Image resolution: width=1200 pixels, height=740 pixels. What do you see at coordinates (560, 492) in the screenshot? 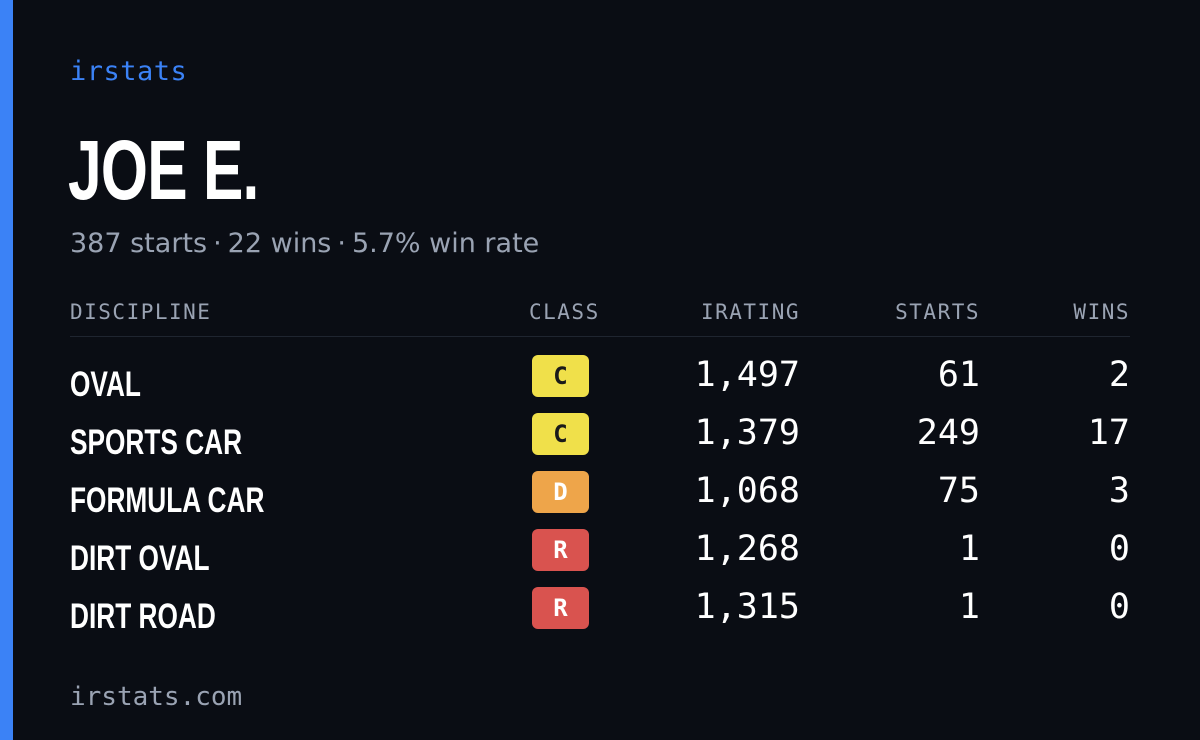
I see `class-badge: D` at bounding box center [560, 492].